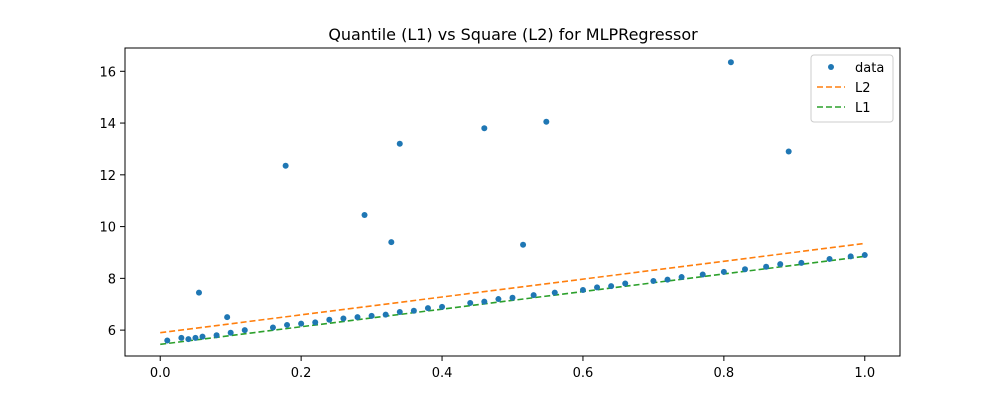 Image resolution: width=1000 pixels, height=400 pixels. Describe the element at coordinates (864, 373) in the screenshot. I see `x-tick-label: 1.0` at that location.